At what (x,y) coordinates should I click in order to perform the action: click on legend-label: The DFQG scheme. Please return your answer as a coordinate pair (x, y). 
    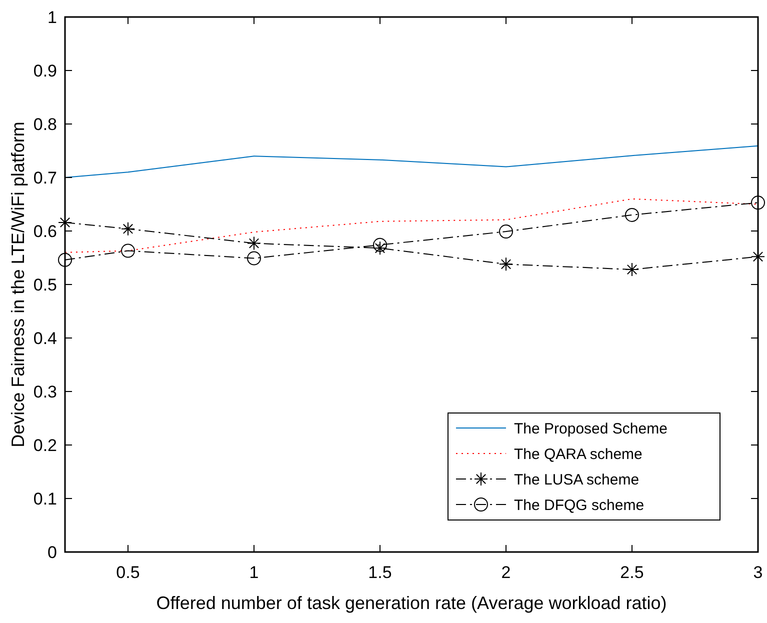
    Looking at the image, I should click on (579, 505).